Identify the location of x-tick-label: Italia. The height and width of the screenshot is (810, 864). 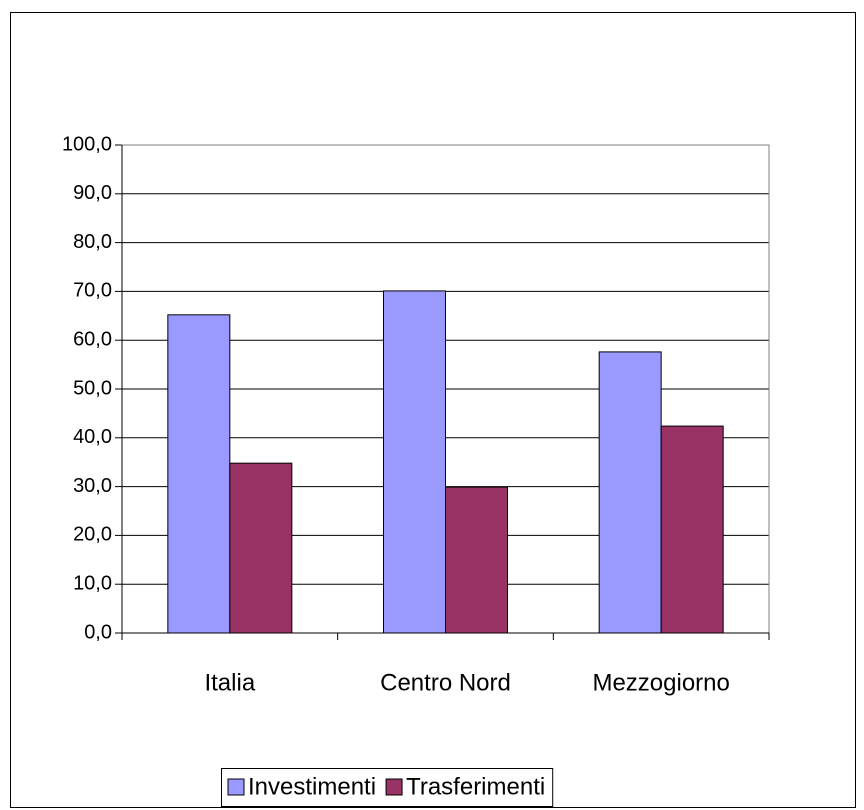
(229, 682).